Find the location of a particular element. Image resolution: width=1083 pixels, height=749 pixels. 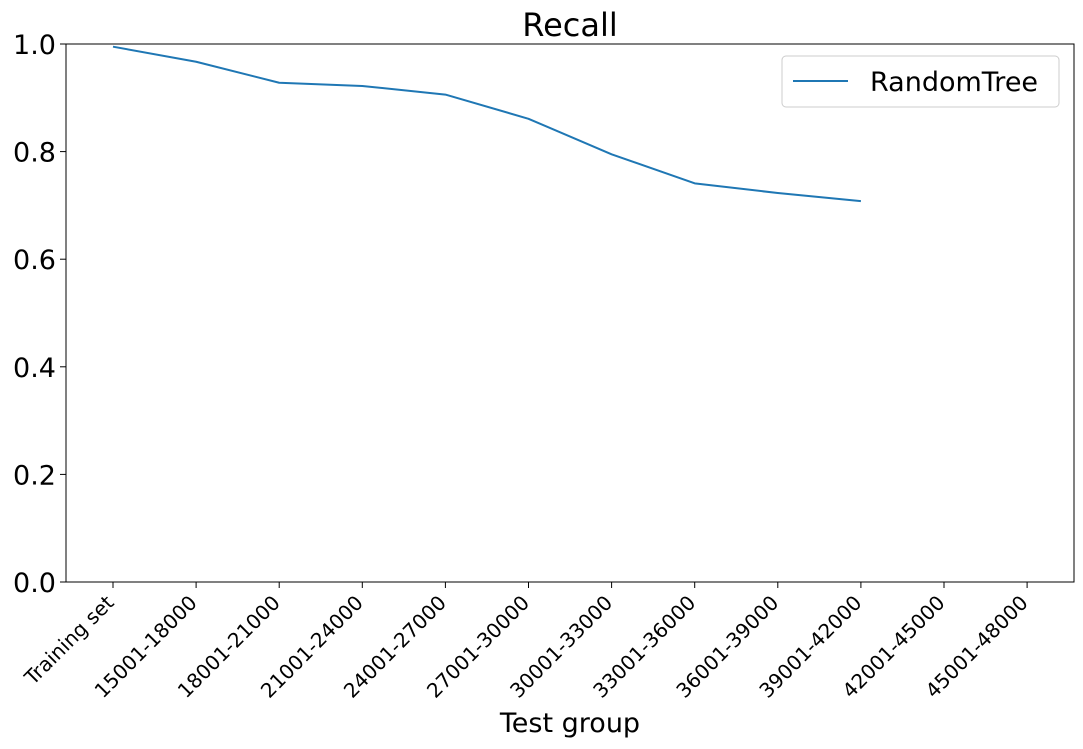

y-tick-label: 0.0 is located at coordinates (34, 583).